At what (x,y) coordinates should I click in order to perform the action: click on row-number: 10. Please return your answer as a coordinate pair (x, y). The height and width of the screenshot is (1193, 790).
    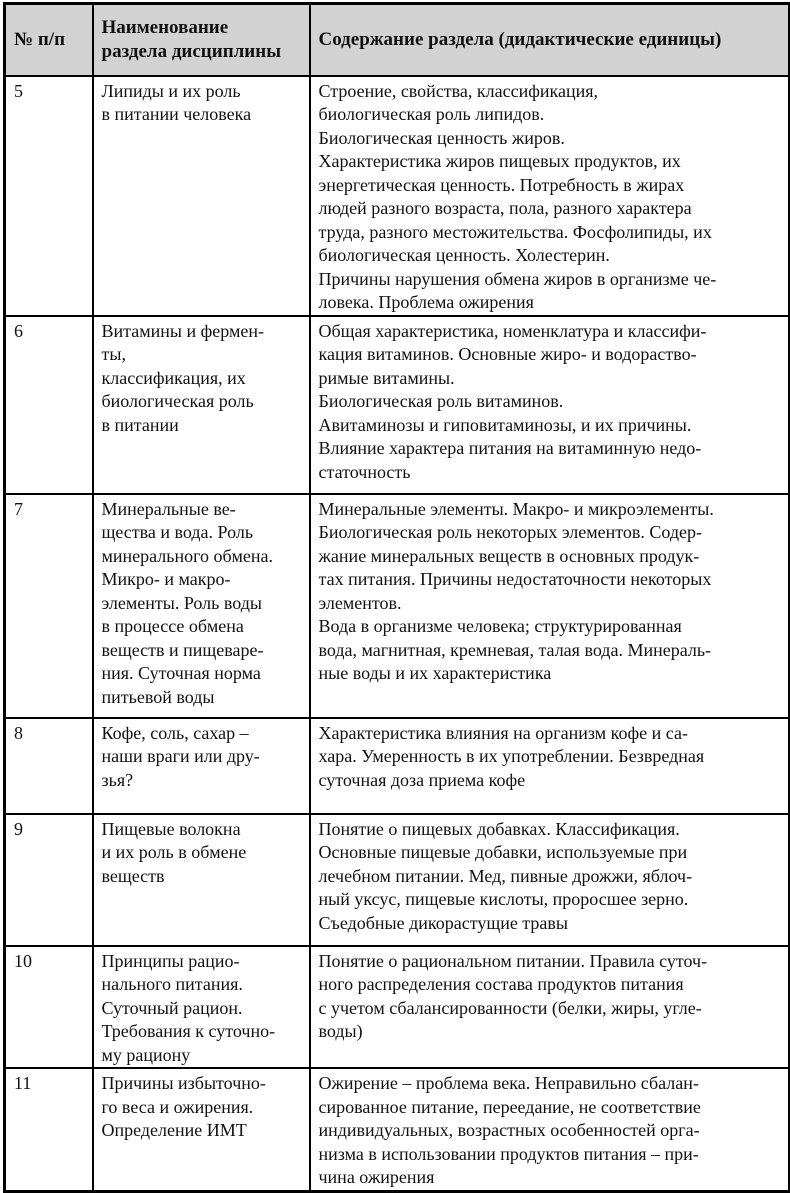
    Looking at the image, I should click on (48, 1006).